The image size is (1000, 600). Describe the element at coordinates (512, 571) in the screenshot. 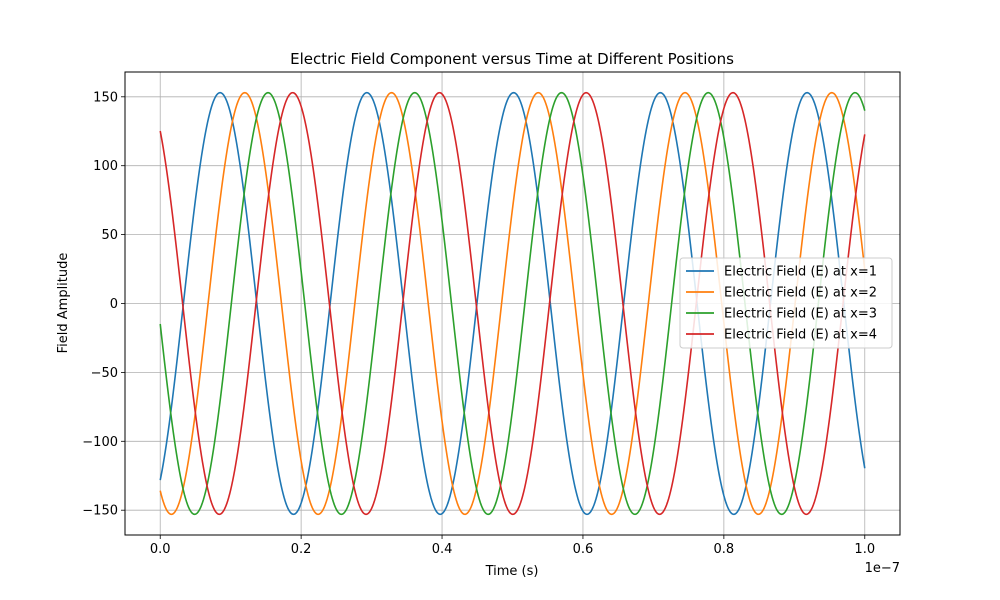

I see `x-axis-label: Time (s)` at that location.